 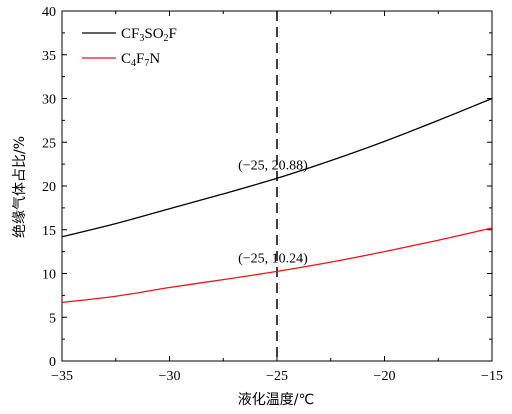 What do you see at coordinates (273, 165) in the screenshot?
I see `data-annotation-1: (−25, 20.88)` at bounding box center [273, 165].